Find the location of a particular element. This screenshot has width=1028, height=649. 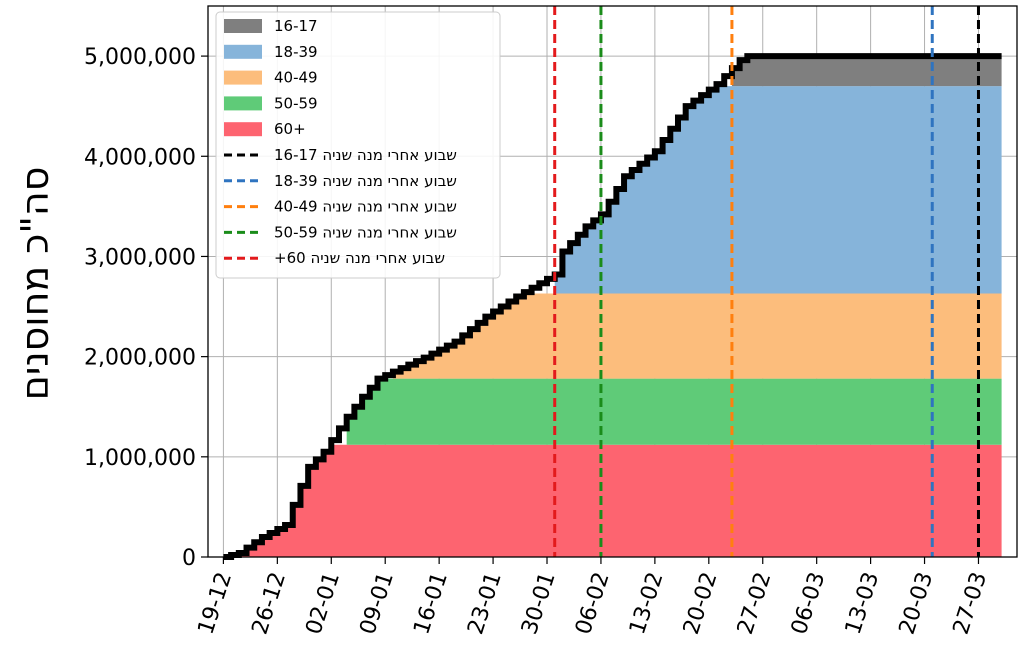

legend-label: 16-17 שבוע אחרי מנה שניה is located at coordinates (365, 155).